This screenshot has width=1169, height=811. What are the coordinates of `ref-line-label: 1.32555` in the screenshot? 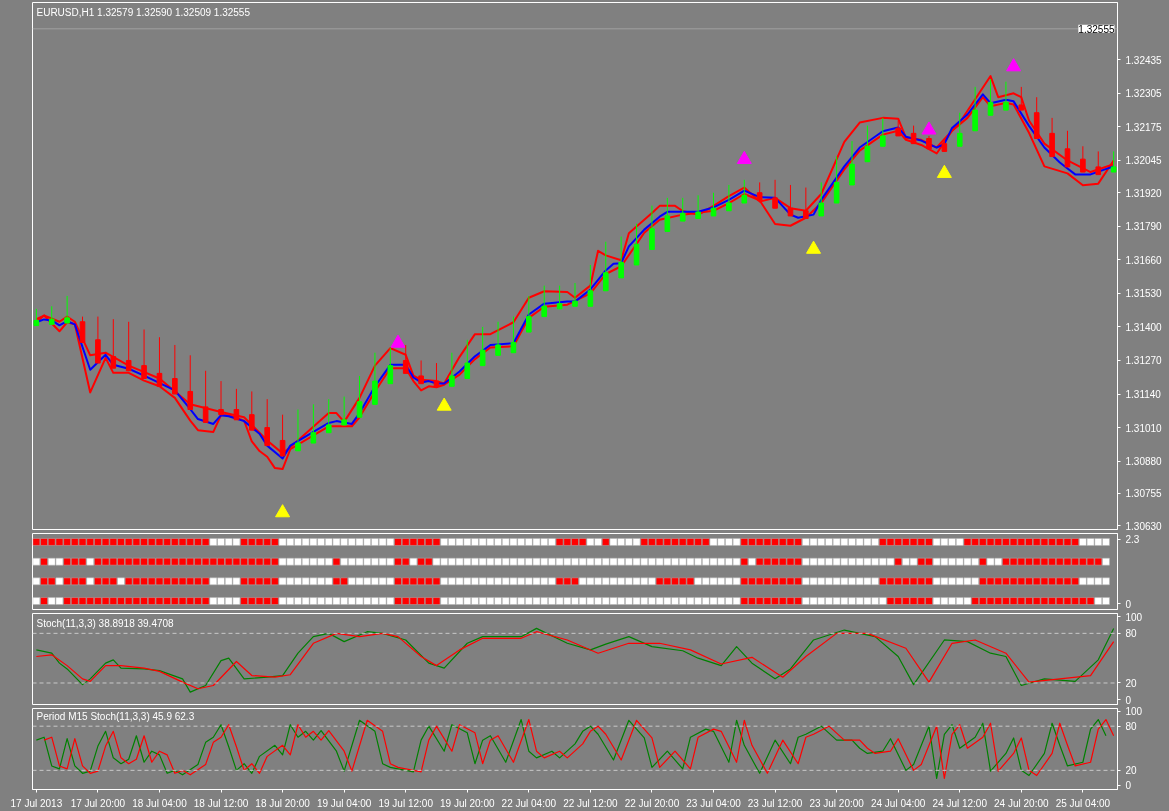 It's located at (1096, 29).